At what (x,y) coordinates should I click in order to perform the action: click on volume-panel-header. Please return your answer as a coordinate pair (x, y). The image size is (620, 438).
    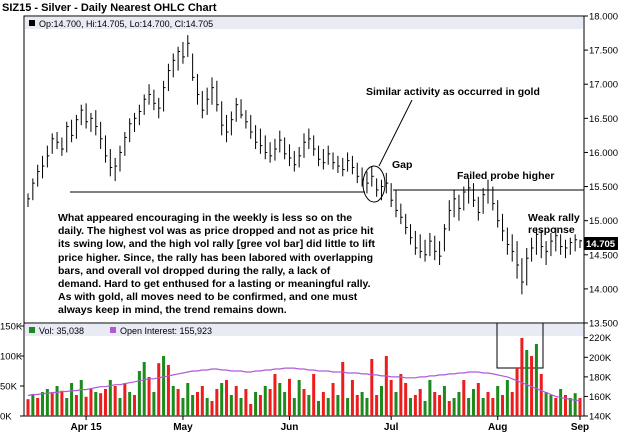
    Looking at the image, I should click on (304, 330).